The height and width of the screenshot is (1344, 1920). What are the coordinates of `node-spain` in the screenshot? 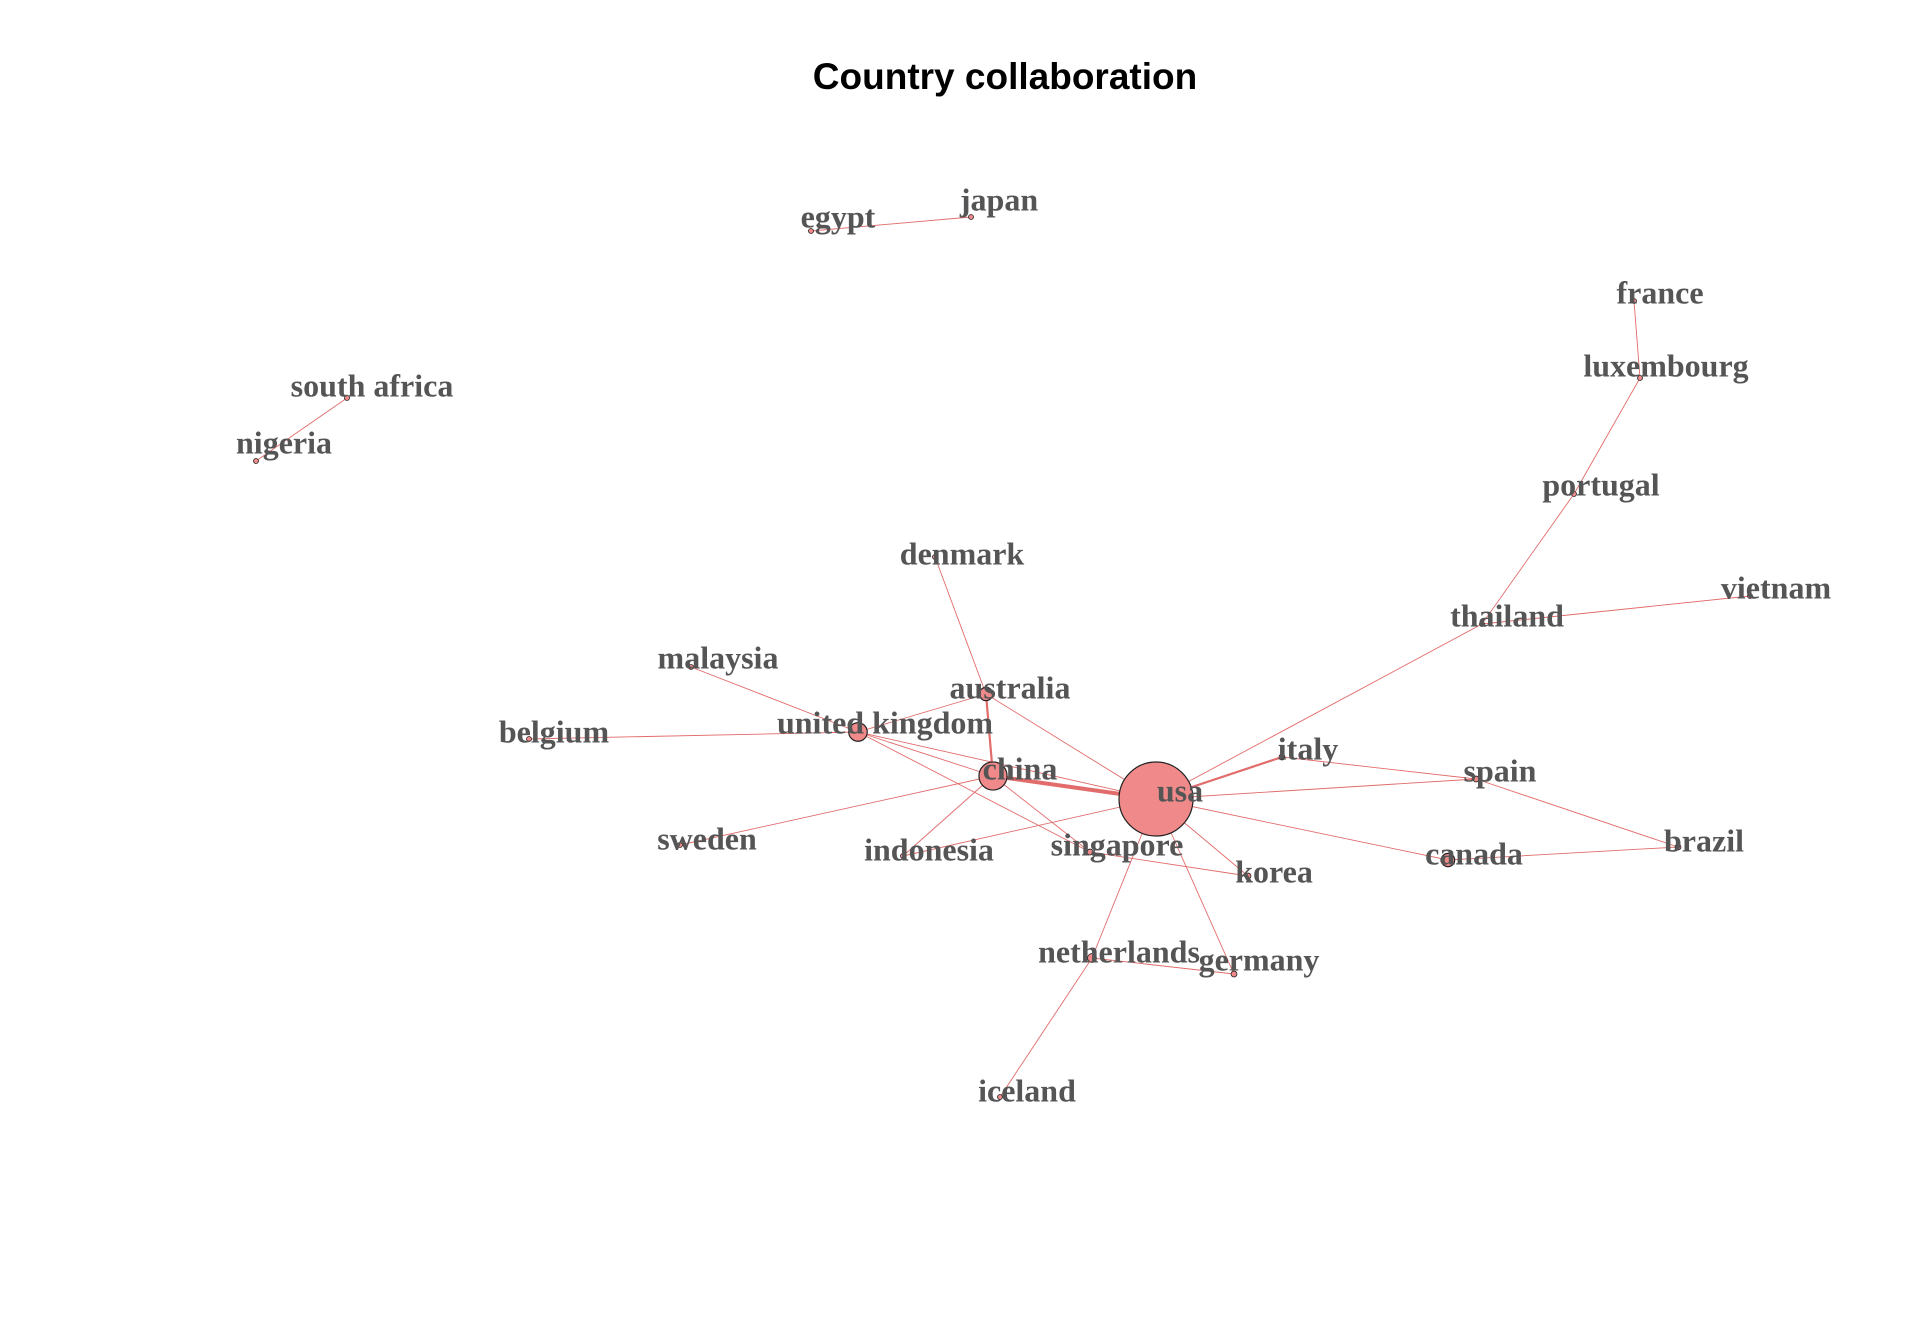 It's located at (1476, 779).